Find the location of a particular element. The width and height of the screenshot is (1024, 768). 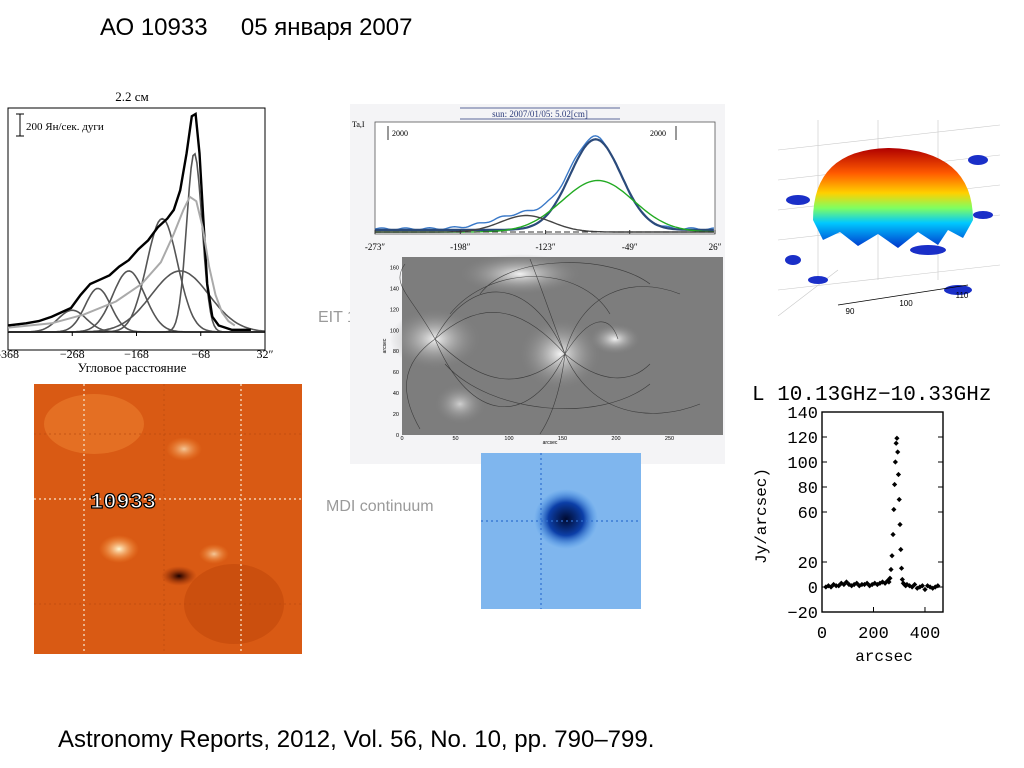

eit-xlabel: arcsec is located at coordinates (550, 443).